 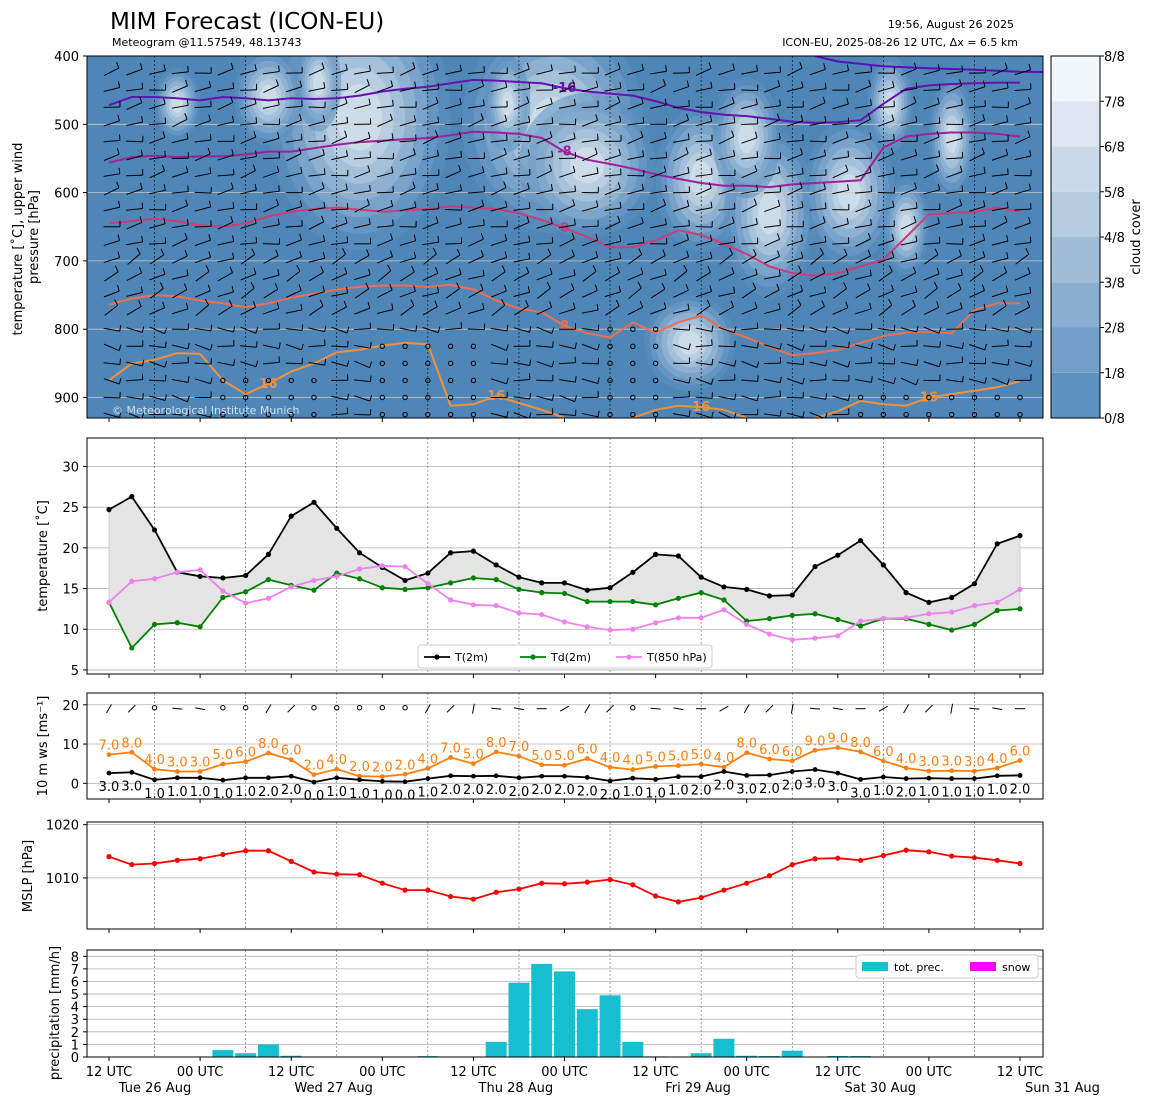 What do you see at coordinates (75, 1008) in the screenshot?
I see `y-tick-label: 4` at bounding box center [75, 1008].